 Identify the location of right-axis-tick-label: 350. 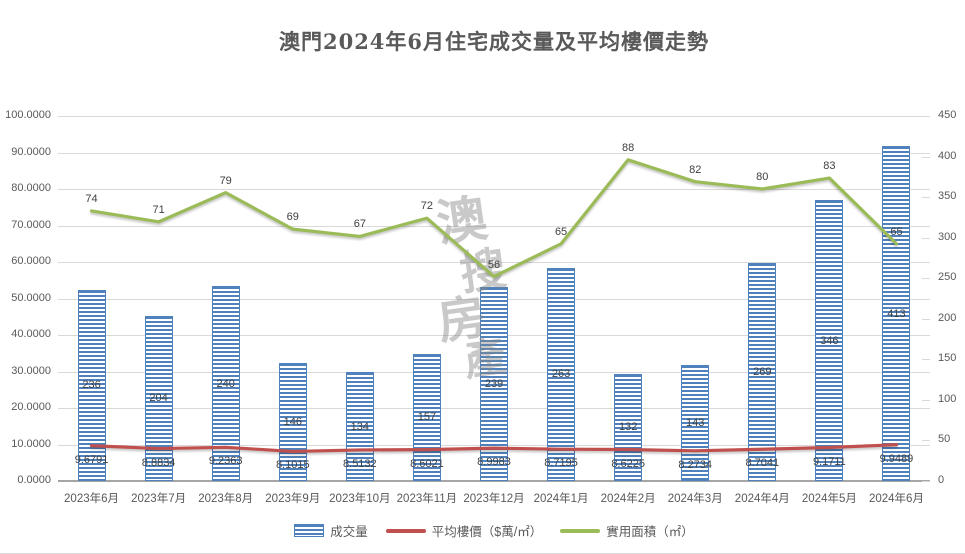
(947, 196).